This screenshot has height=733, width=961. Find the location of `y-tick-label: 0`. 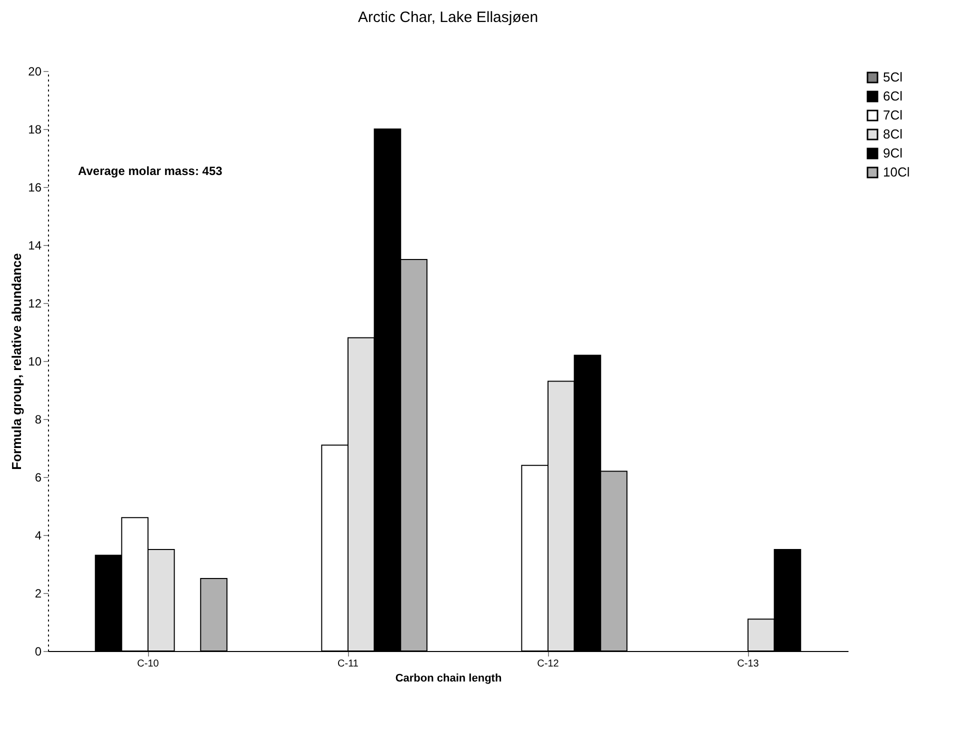

y-tick-label: 0 is located at coordinates (38, 651).